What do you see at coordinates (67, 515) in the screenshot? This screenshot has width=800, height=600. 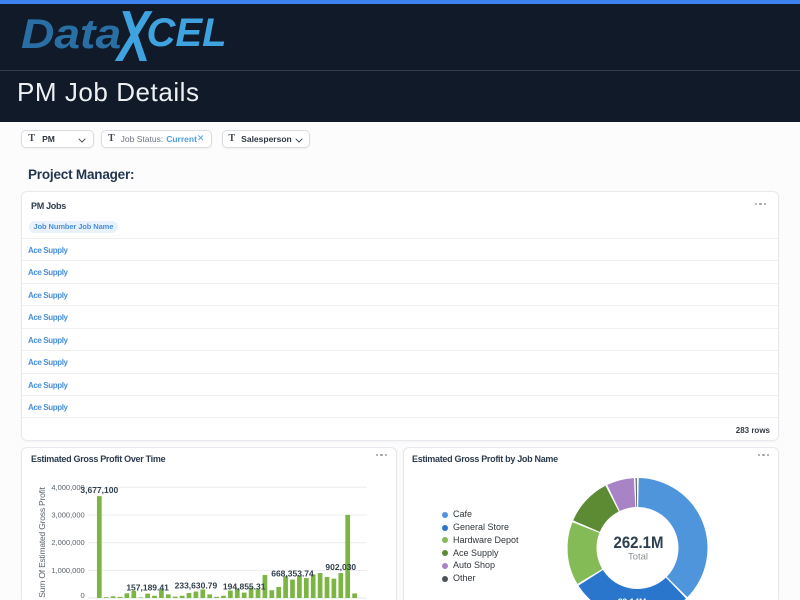 I see `svg-text: 3,000,000` at bounding box center [67, 515].